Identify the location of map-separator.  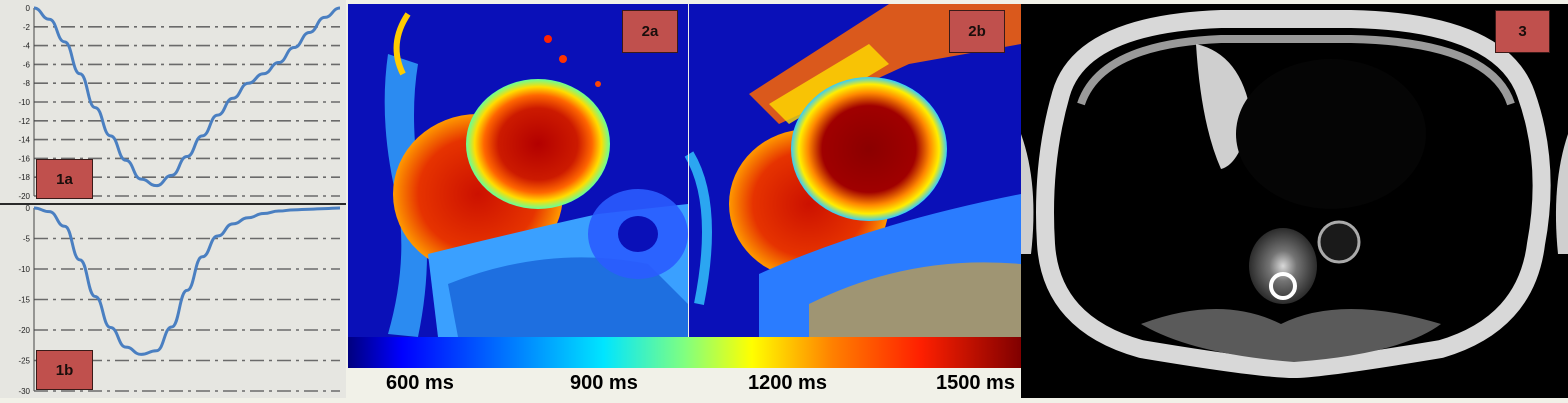
(688, 170).